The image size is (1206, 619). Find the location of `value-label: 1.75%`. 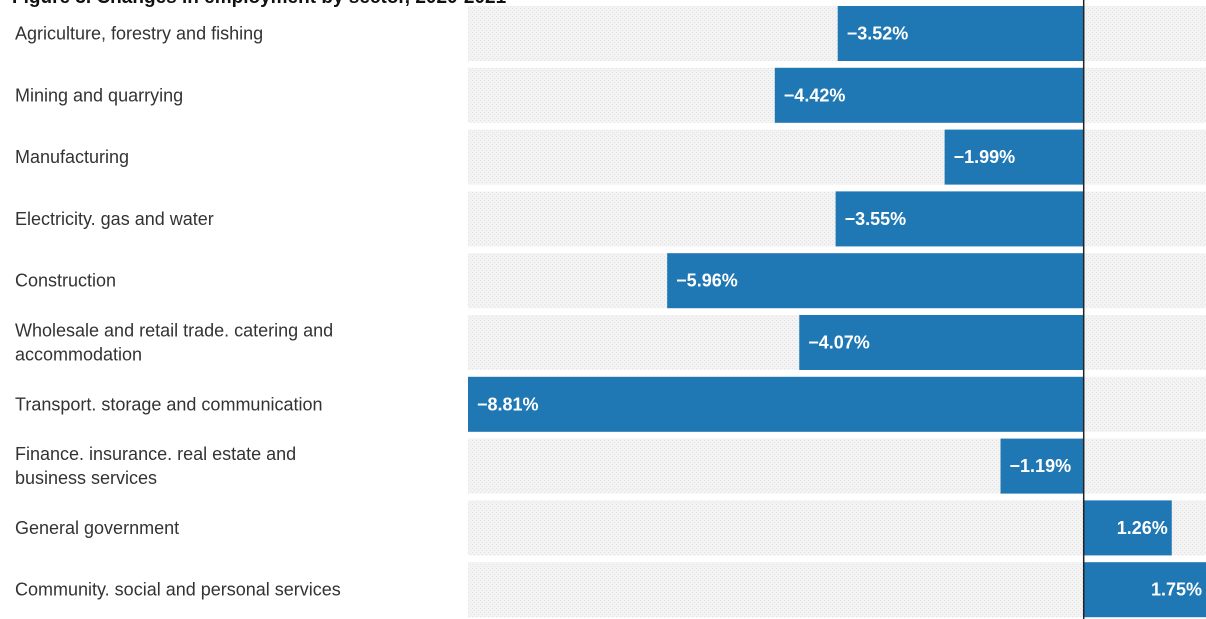

value-label: 1.75% is located at coordinates (1176, 590).